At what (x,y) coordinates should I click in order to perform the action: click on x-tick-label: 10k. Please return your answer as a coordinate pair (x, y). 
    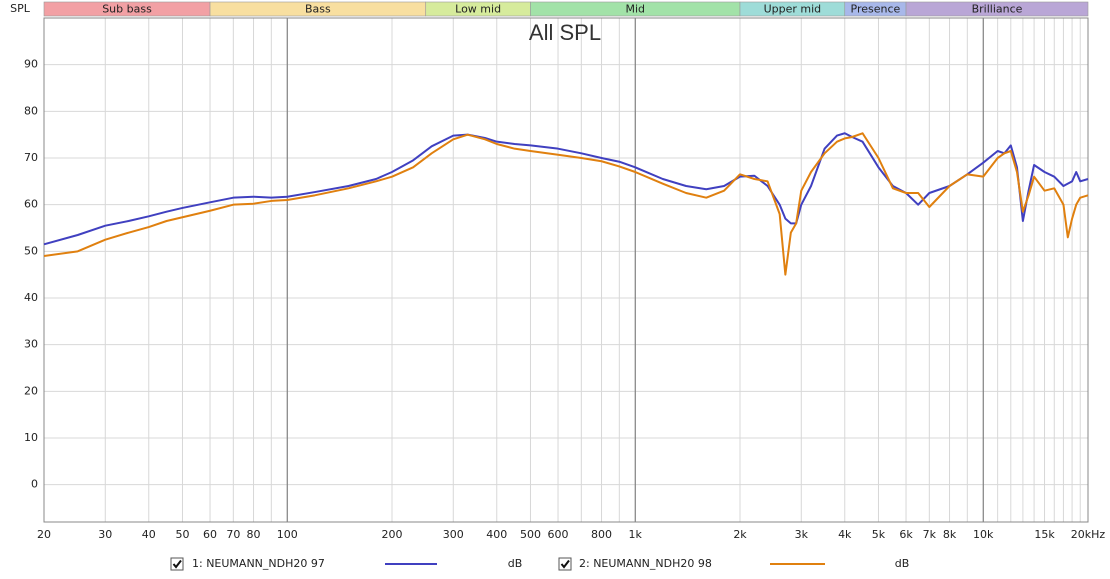
    Looking at the image, I should click on (983, 534).